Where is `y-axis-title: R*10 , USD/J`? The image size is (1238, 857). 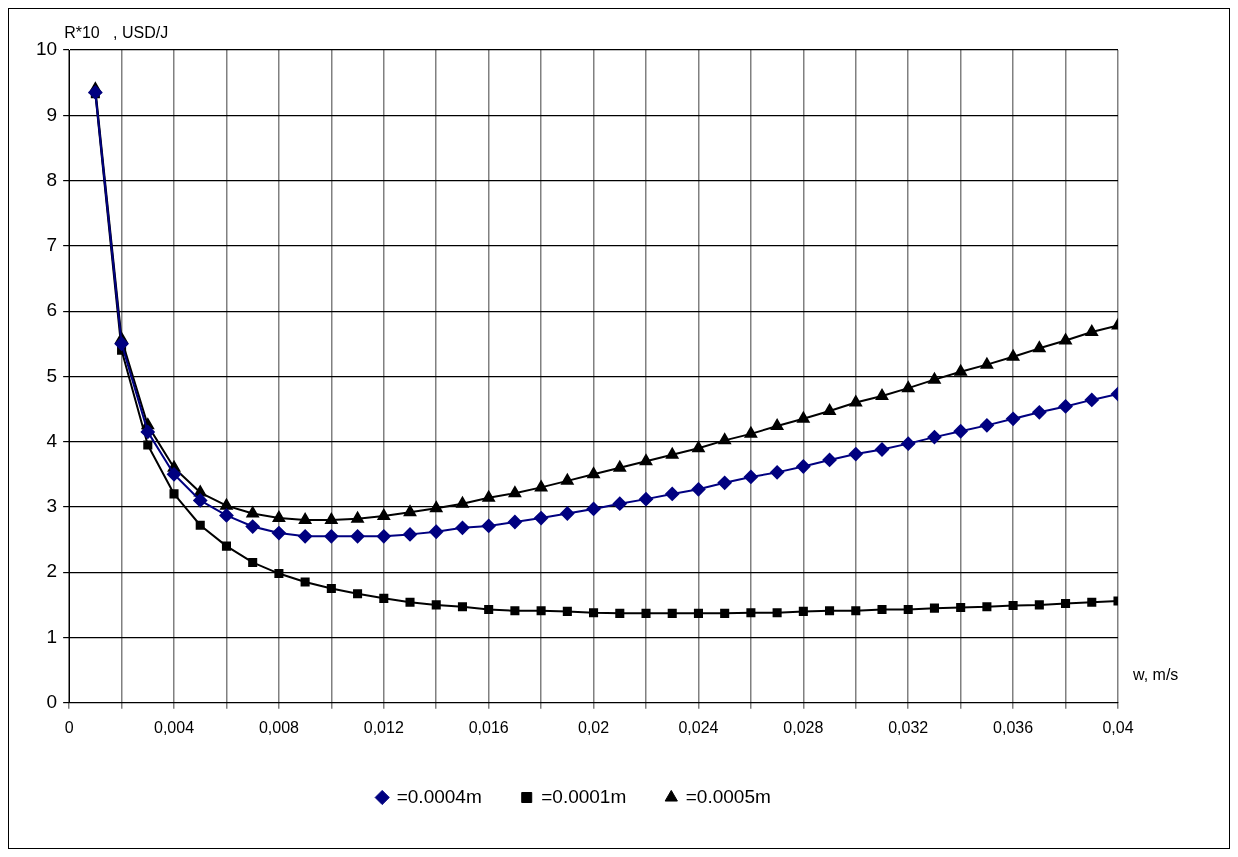 y-axis-title: R*10 , USD/J is located at coordinates (116, 32).